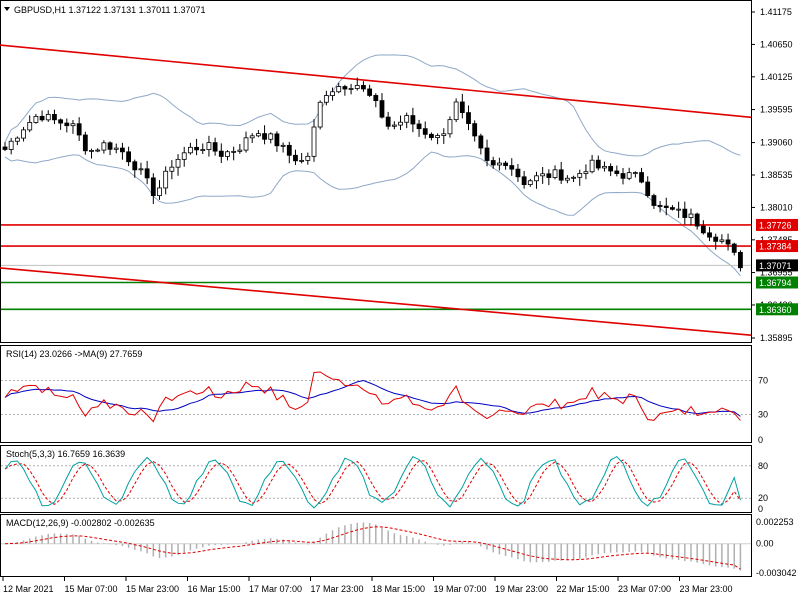 This screenshot has height=600, width=800. Describe the element at coordinates (763, 466) in the screenshot. I see `stoch-y-tick-label: 80` at that location.